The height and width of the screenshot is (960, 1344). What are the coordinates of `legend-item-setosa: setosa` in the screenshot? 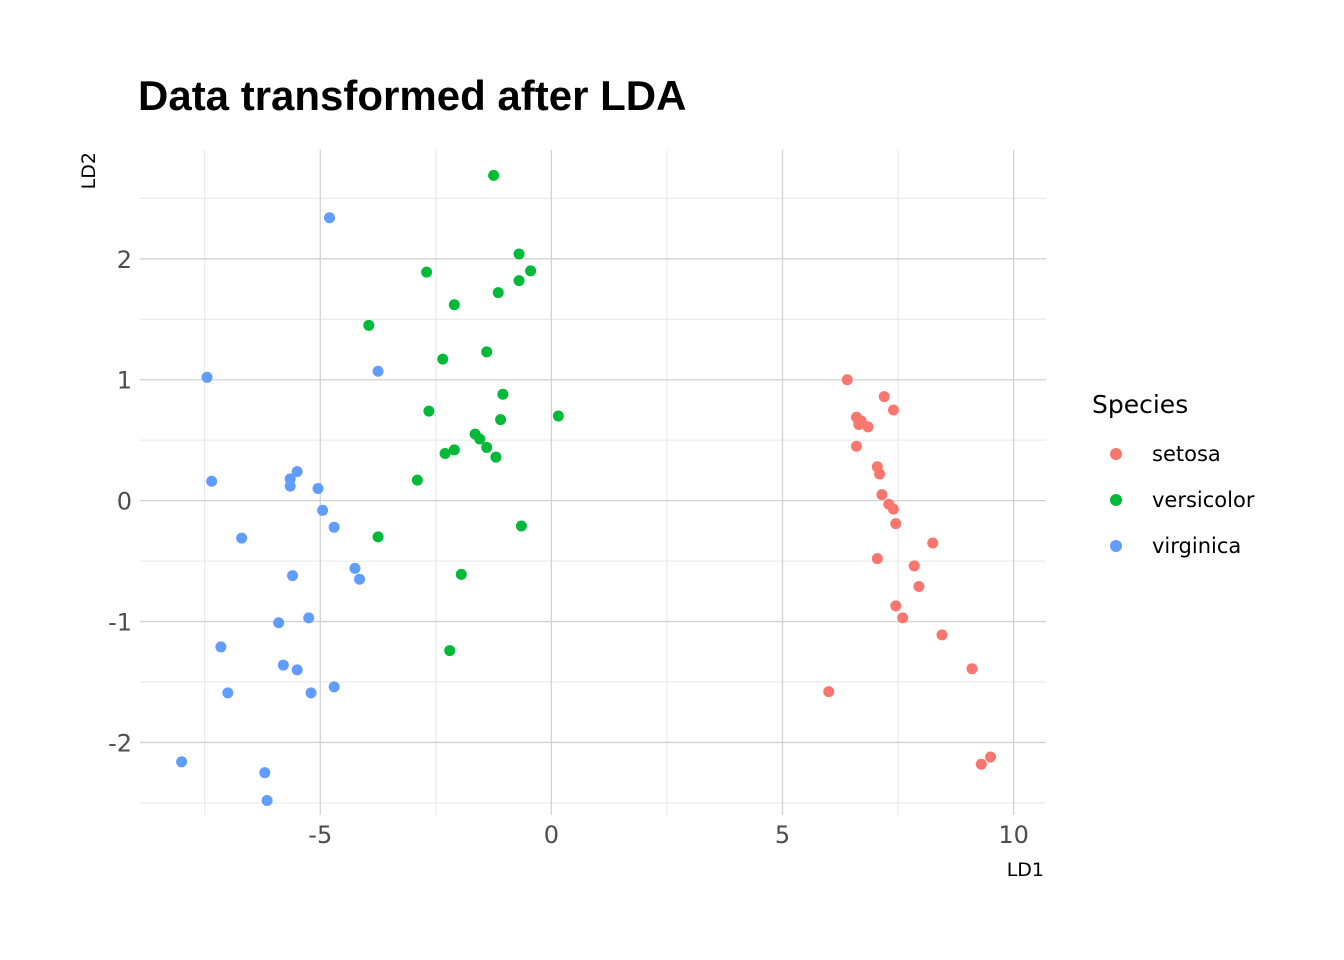 It's located at (1173, 454).